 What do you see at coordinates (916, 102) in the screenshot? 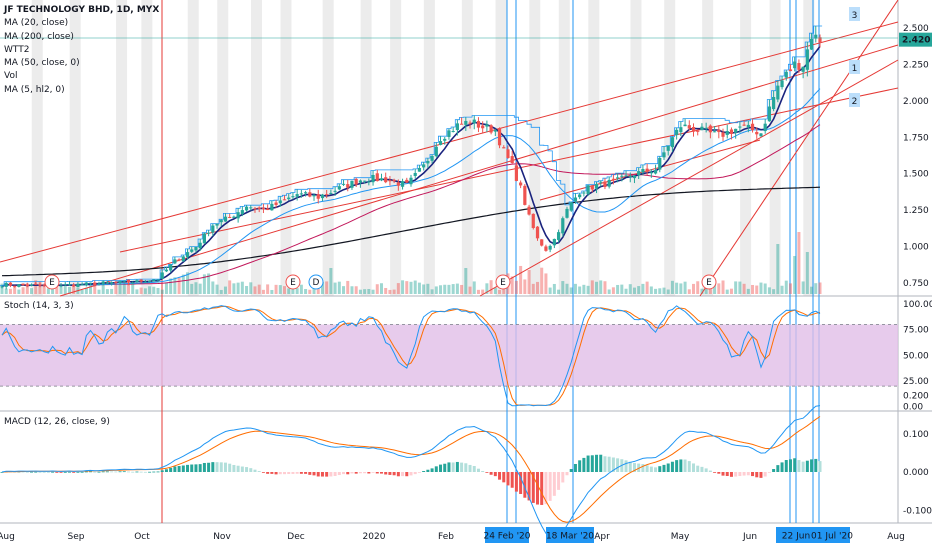
I see `price-axis-tick-2: 2.000` at bounding box center [916, 102].